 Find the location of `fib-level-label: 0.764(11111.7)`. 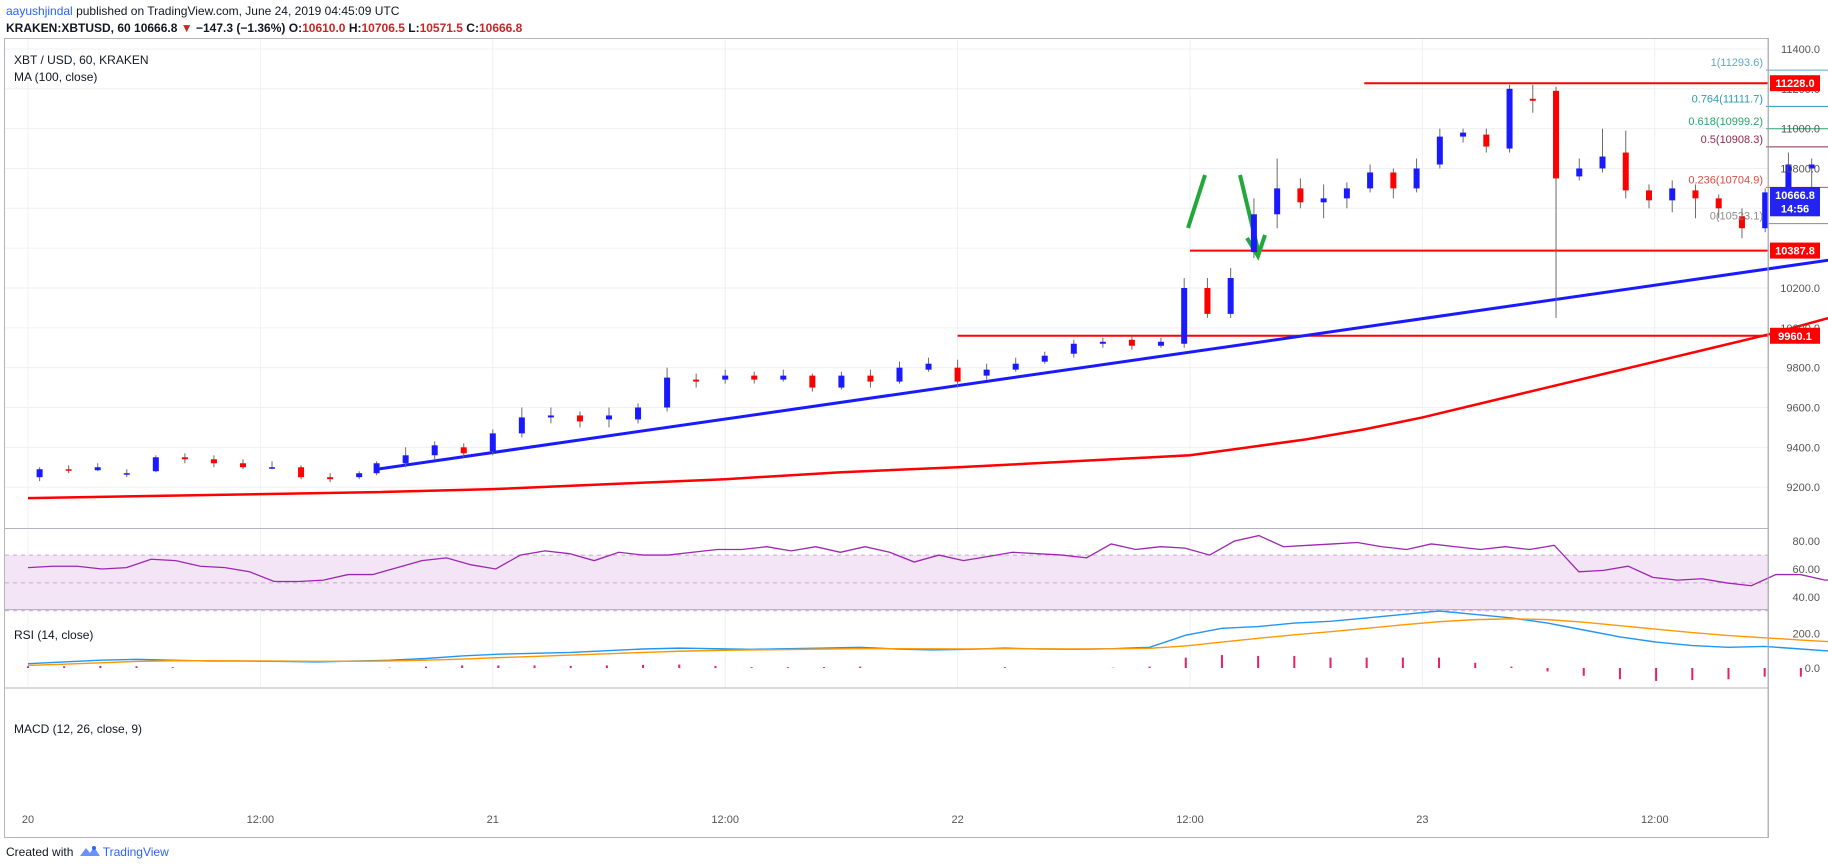

fib-level-label: 0.764(11111.7) is located at coordinates (1727, 99).